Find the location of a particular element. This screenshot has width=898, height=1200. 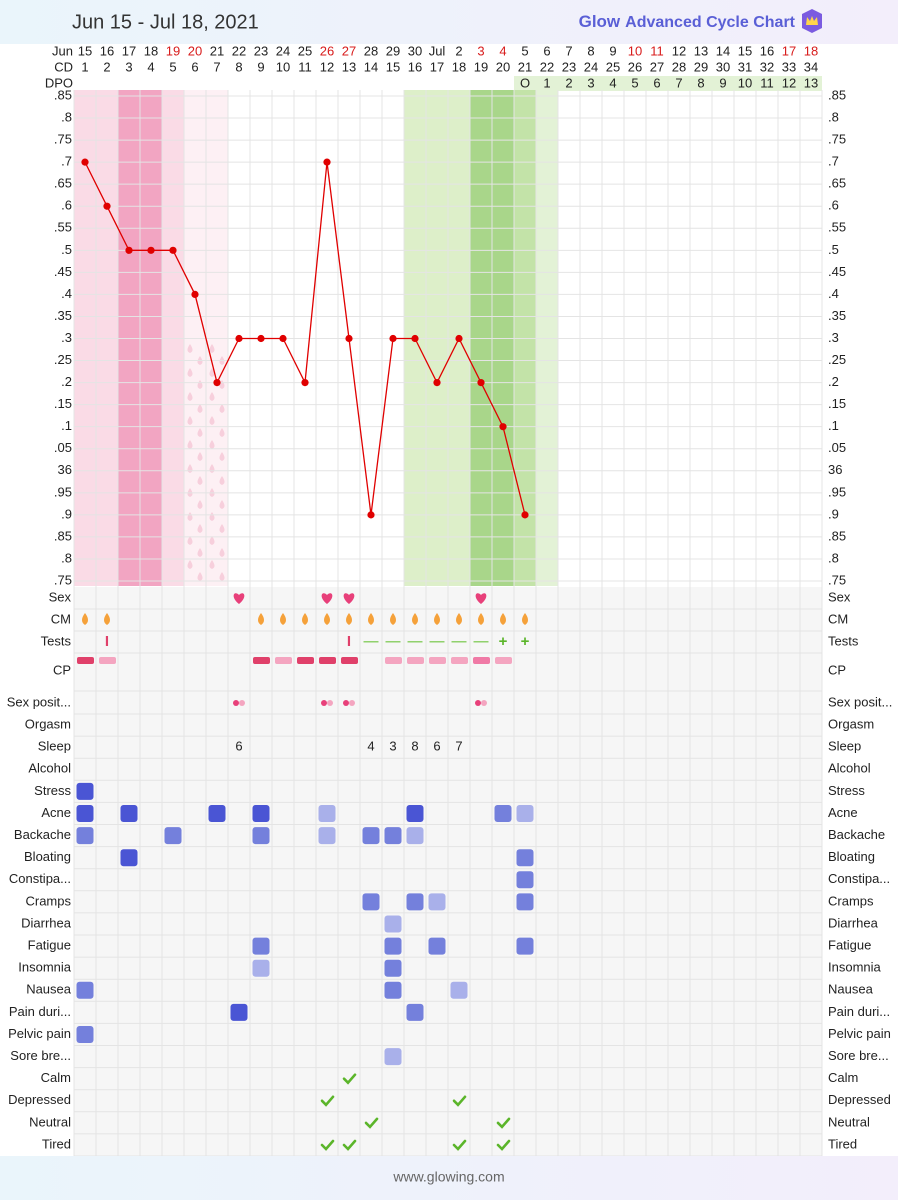

cd-label: 4 is located at coordinates (150, 66).